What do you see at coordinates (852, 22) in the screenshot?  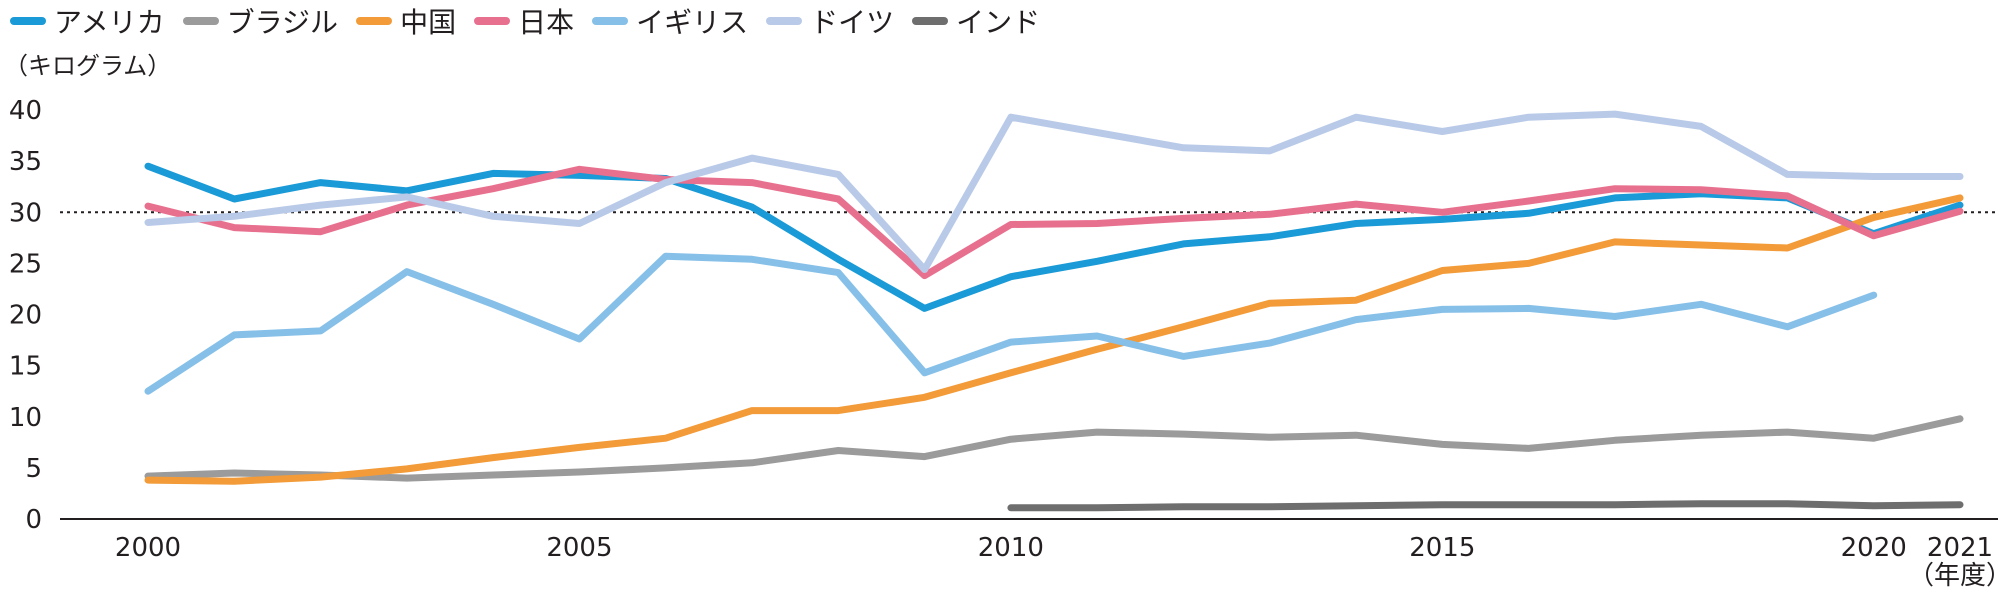 I see `legend-label: ドイツ` at bounding box center [852, 22].